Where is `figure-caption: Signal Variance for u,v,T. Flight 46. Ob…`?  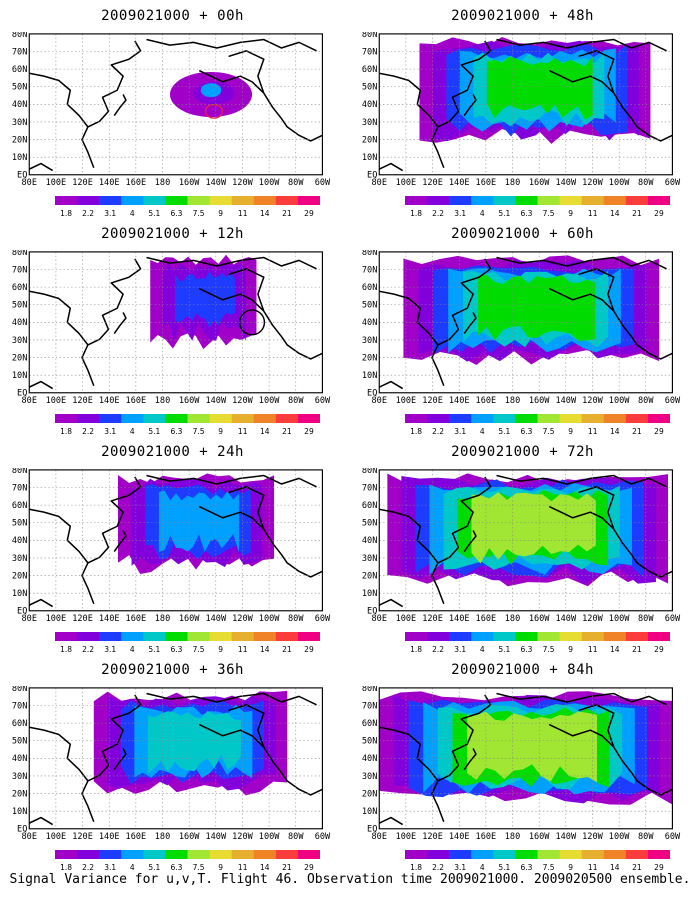
figure-caption: Signal Variance for u,v,T. Flight 46. Ob… is located at coordinates (350, 879).